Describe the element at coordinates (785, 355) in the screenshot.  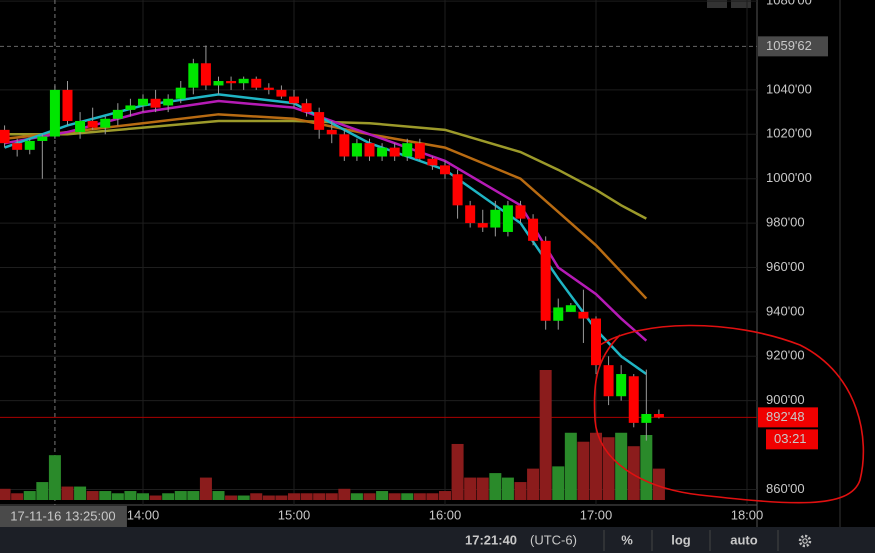
I see `y-tick-label: 920'00` at that location.